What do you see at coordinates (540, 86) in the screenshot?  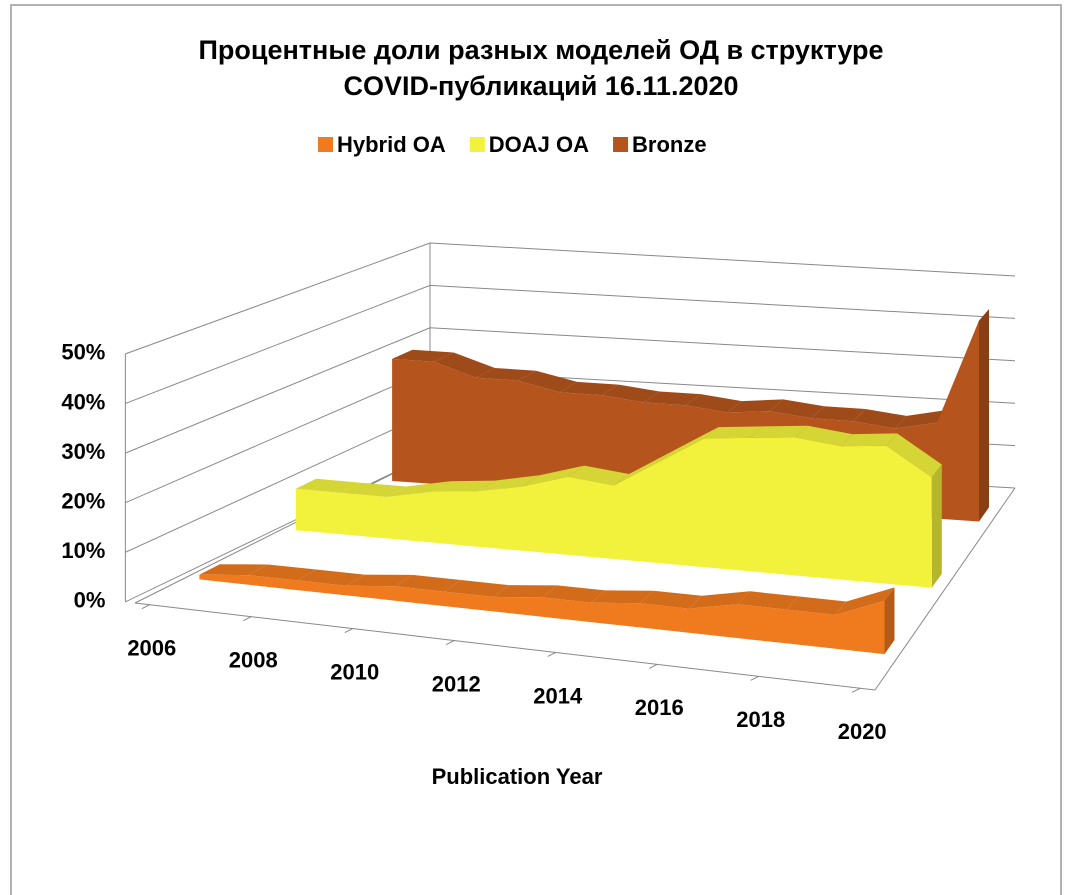 I see `chart-title: COVID-публикаций 16.11.2020` at bounding box center [540, 86].